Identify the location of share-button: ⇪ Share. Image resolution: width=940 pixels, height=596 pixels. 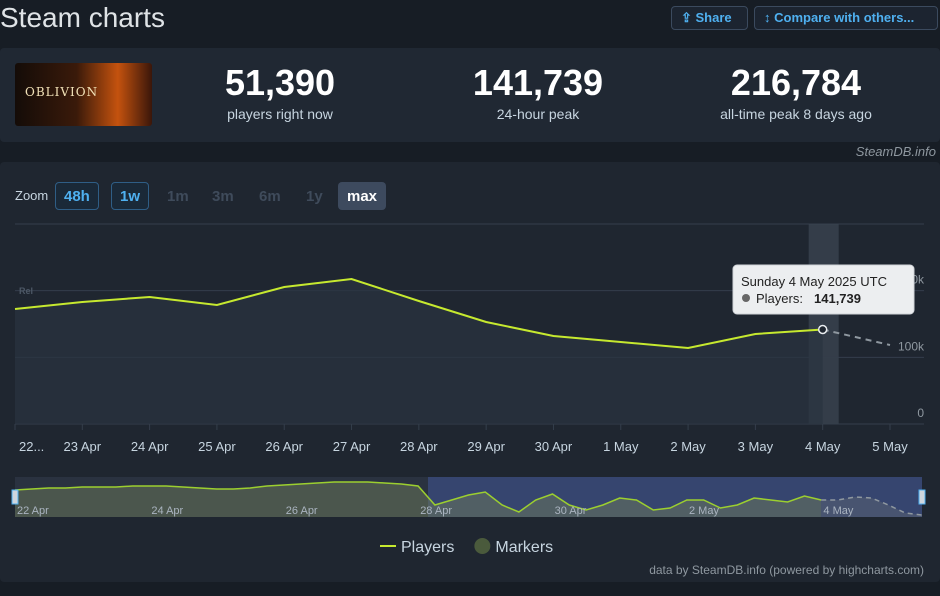
(709, 18).